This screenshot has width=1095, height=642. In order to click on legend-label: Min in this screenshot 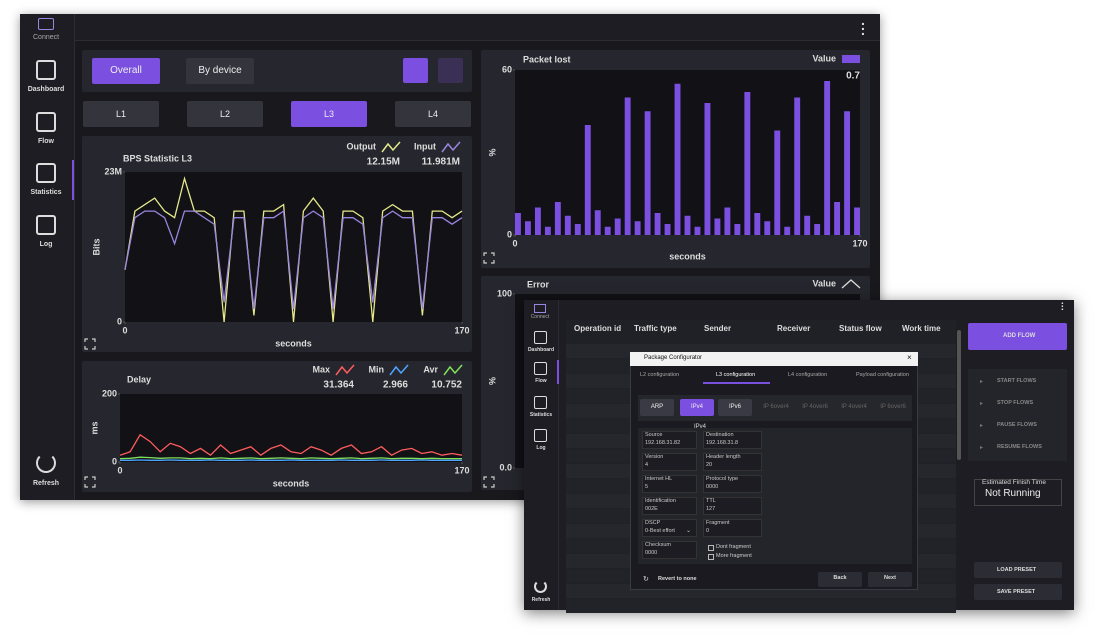, I will do `click(377, 369)`.